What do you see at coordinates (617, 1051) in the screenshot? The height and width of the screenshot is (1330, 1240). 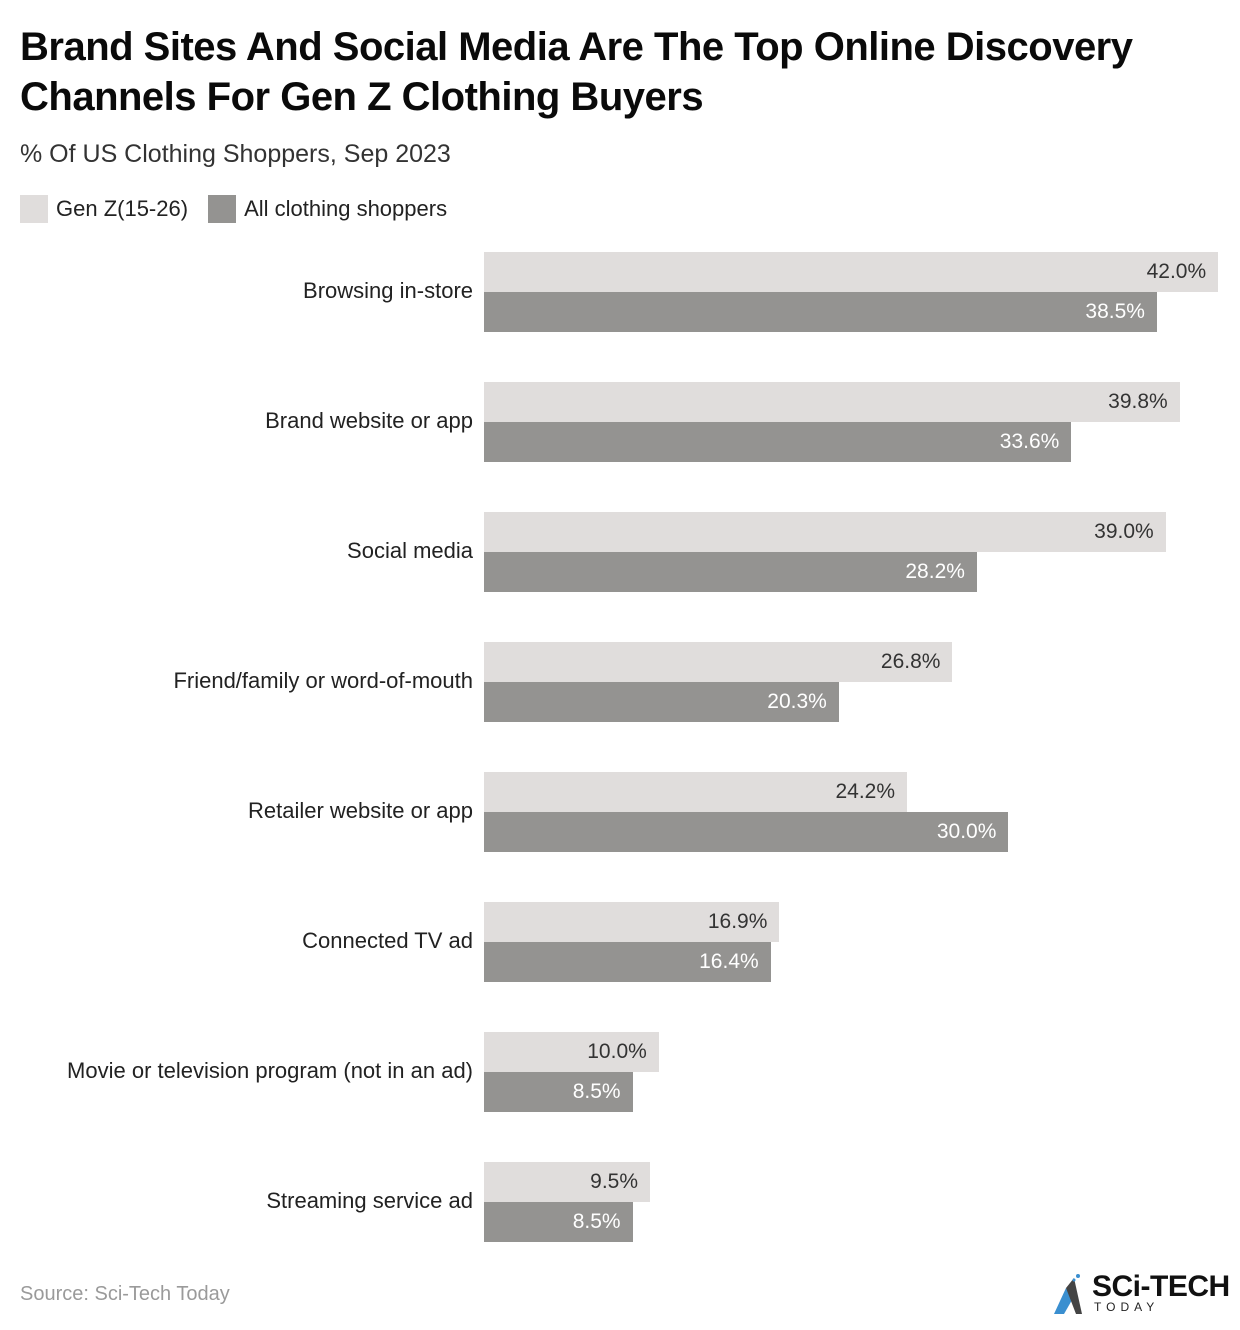 I see `bar-value-label: 10.0%` at bounding box center [617, 1051].